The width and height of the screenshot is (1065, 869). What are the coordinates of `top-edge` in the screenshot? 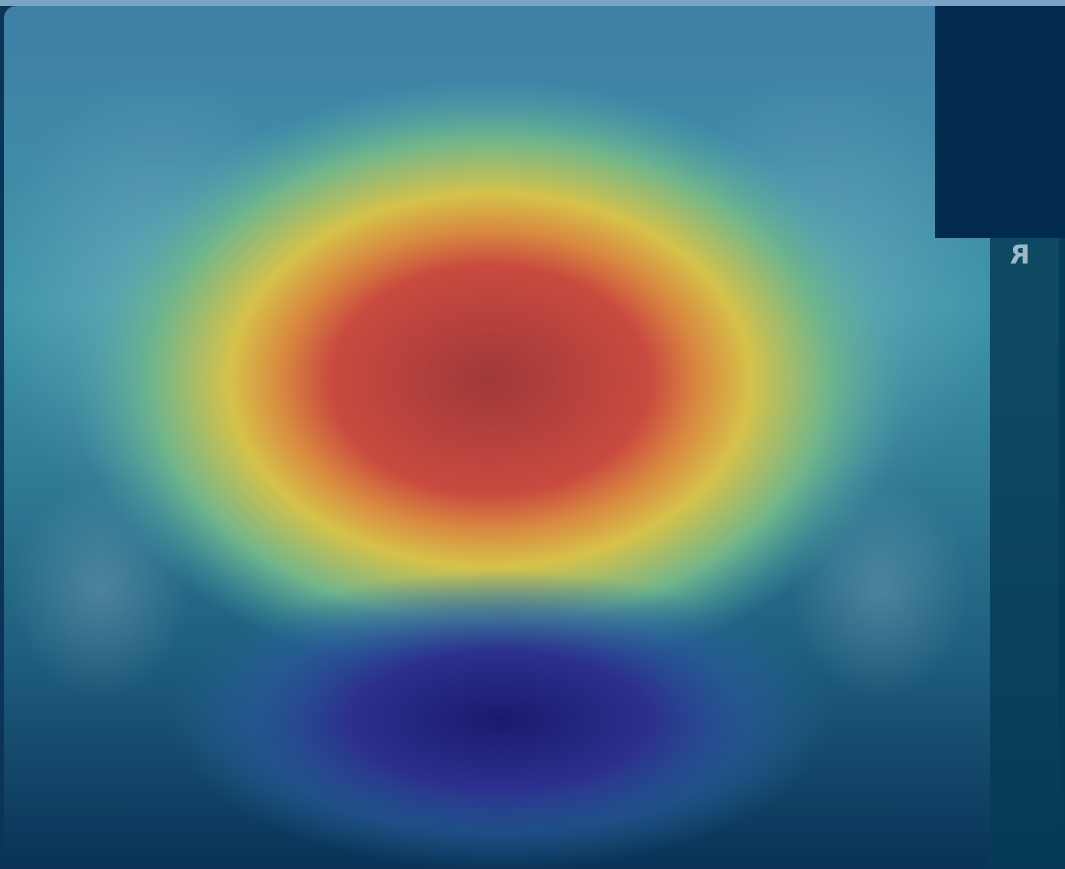 It's located at (532, 3).